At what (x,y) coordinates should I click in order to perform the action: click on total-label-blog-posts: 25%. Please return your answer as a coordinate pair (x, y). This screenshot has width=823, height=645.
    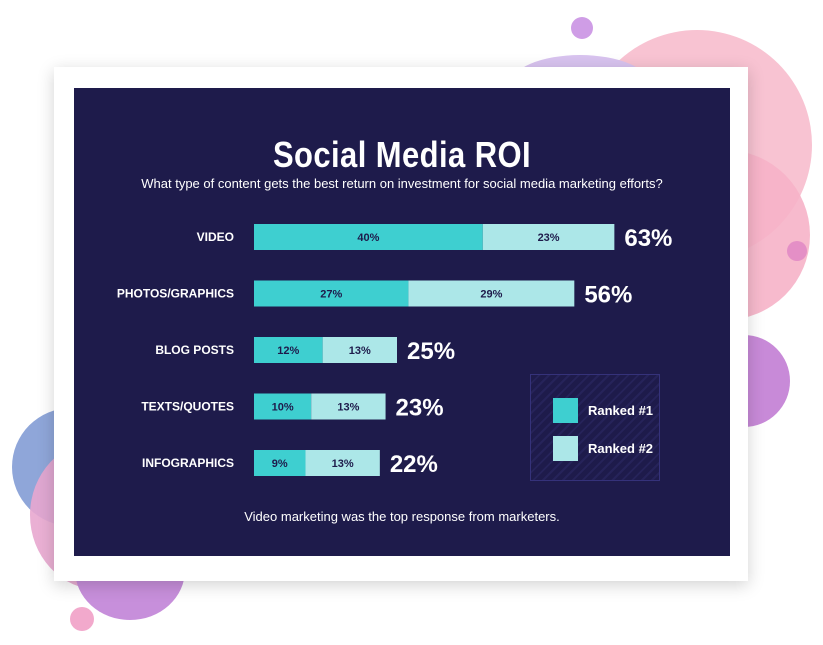
    Looking at the image, I should click on (431, 351).